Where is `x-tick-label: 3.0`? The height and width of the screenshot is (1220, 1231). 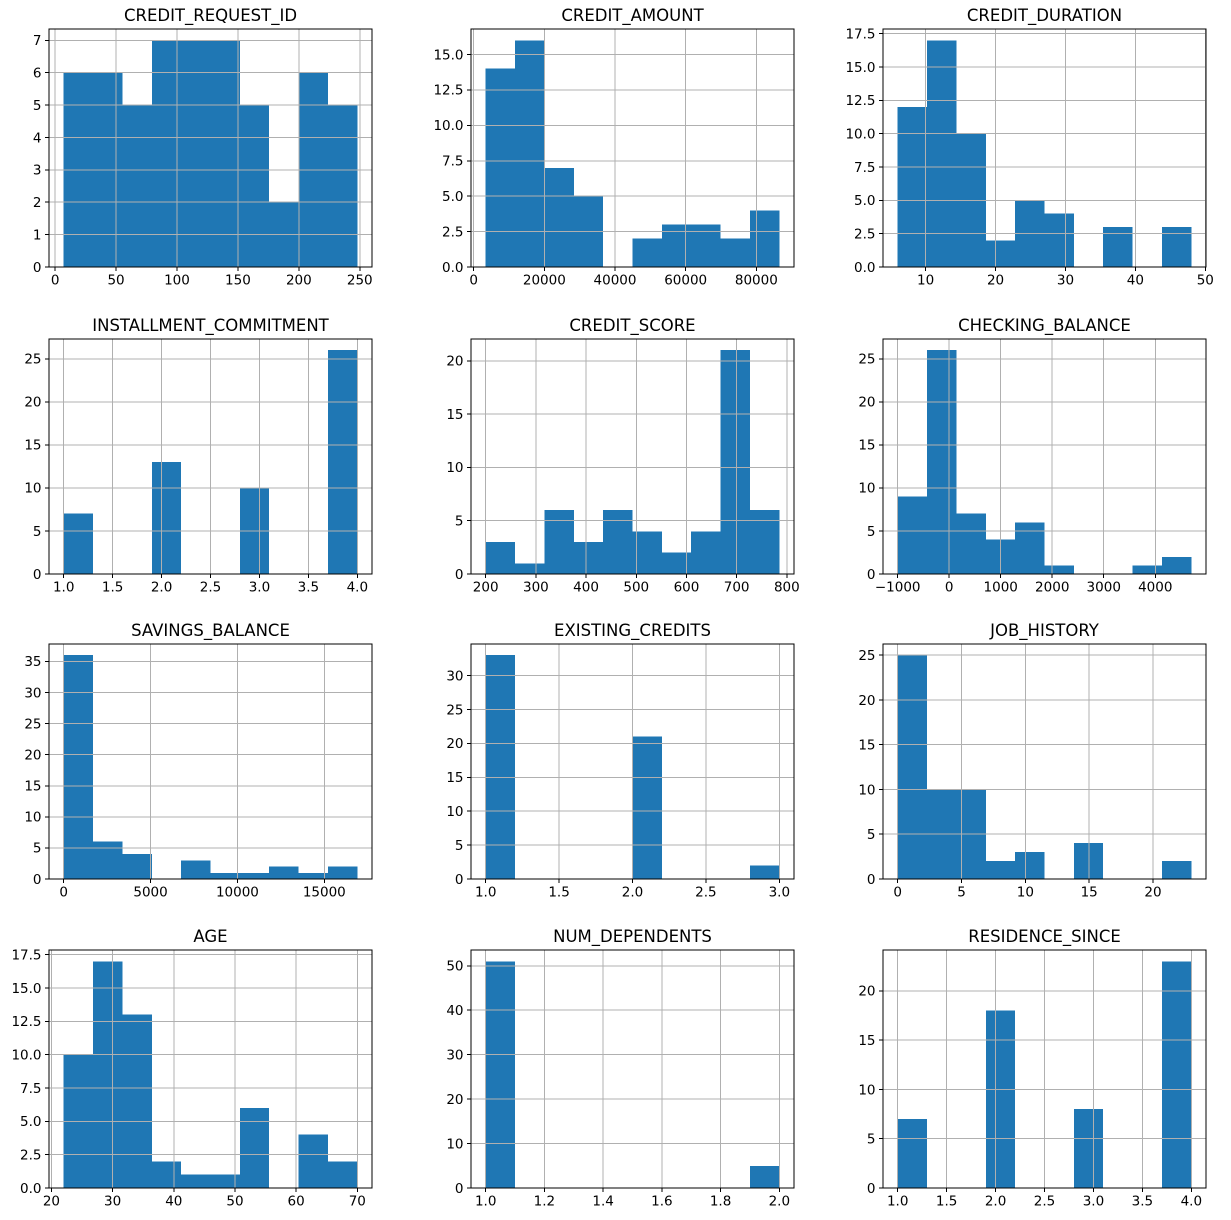
x-tick-label: 3.0 is located at coordinates (779, 893).